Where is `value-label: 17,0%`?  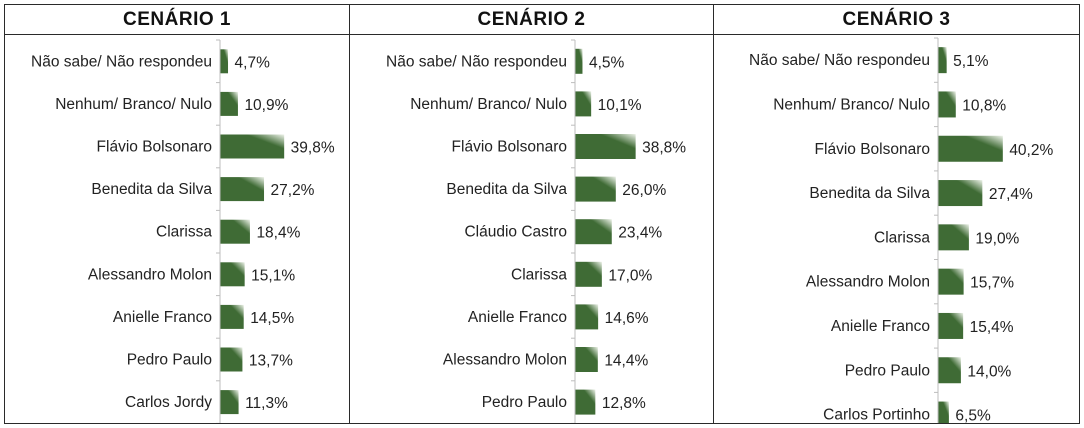
value-label: 17,0% is located at coordinates (630, 275).